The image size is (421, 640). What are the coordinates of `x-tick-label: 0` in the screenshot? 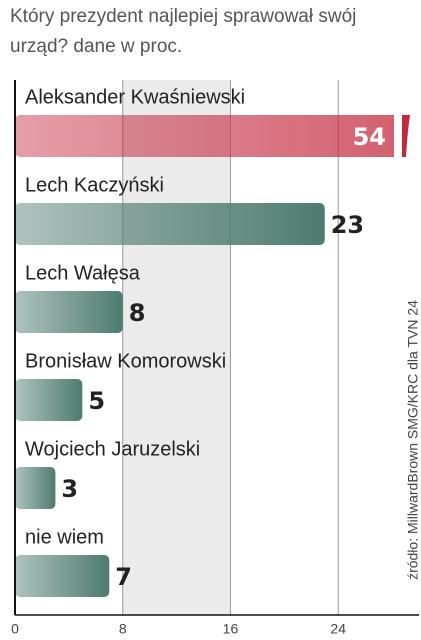 It's located at (15, 629).